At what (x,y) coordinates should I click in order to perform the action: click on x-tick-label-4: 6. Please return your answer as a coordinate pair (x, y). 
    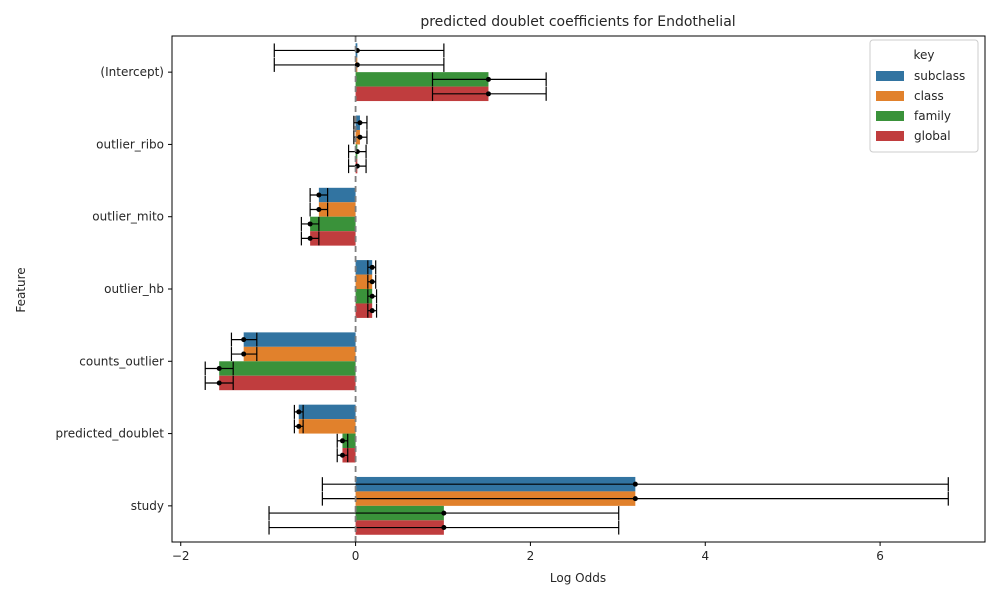
    Looking at the image, I should click on (880, 556).